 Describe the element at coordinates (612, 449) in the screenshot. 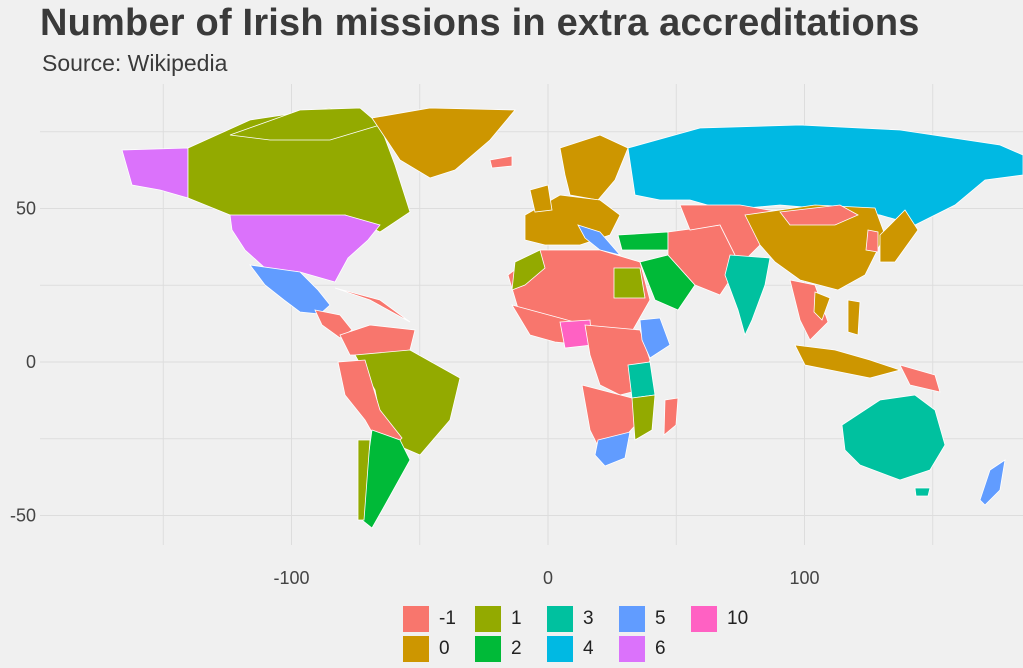

I see `region-south-africa` at that location.